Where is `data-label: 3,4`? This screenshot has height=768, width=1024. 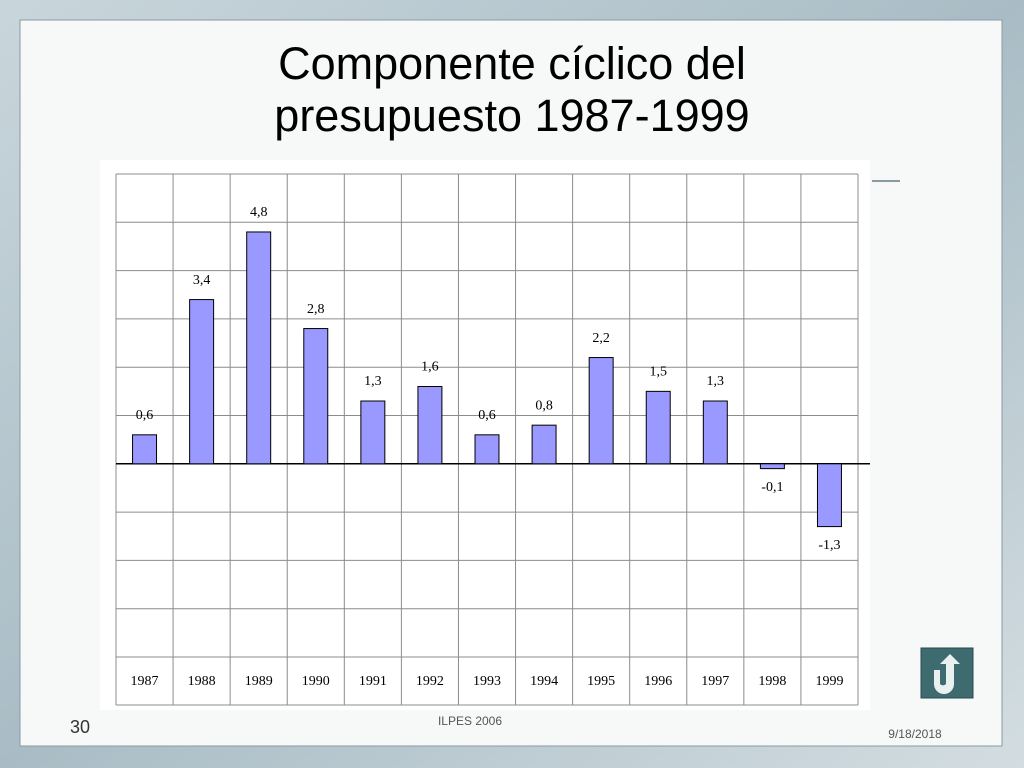 data-label: 3,4 is located at coordinates (202, 280).